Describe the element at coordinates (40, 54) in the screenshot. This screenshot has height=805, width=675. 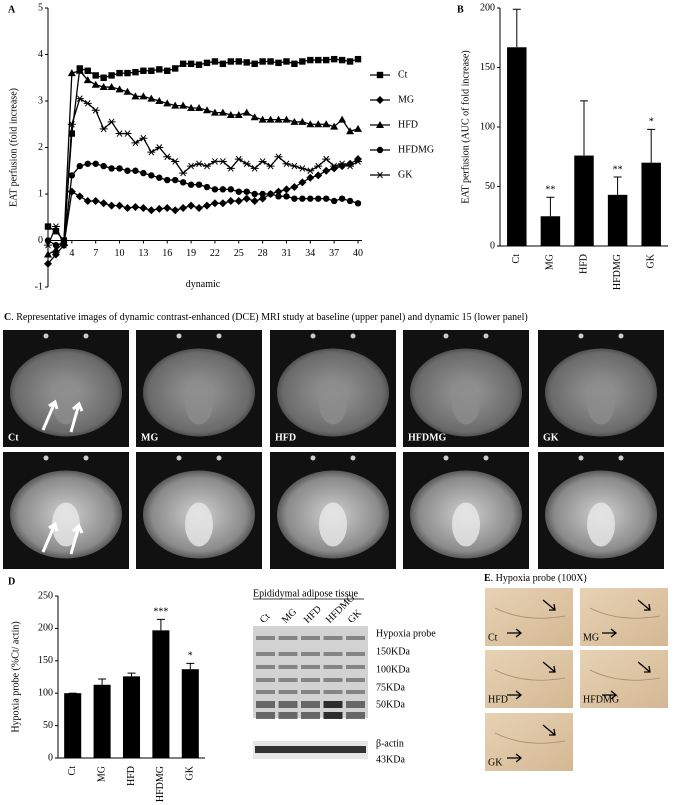
I see `y-tick-label: 4` at that location.